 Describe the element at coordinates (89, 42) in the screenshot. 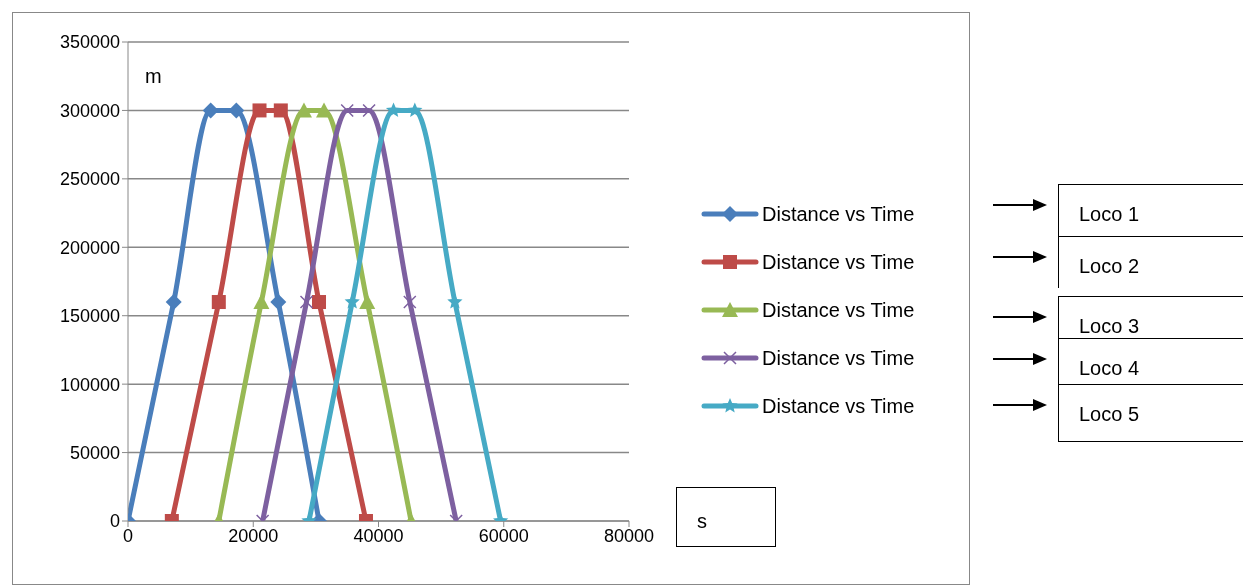

I see `y-tick-label: 350000` at that location.